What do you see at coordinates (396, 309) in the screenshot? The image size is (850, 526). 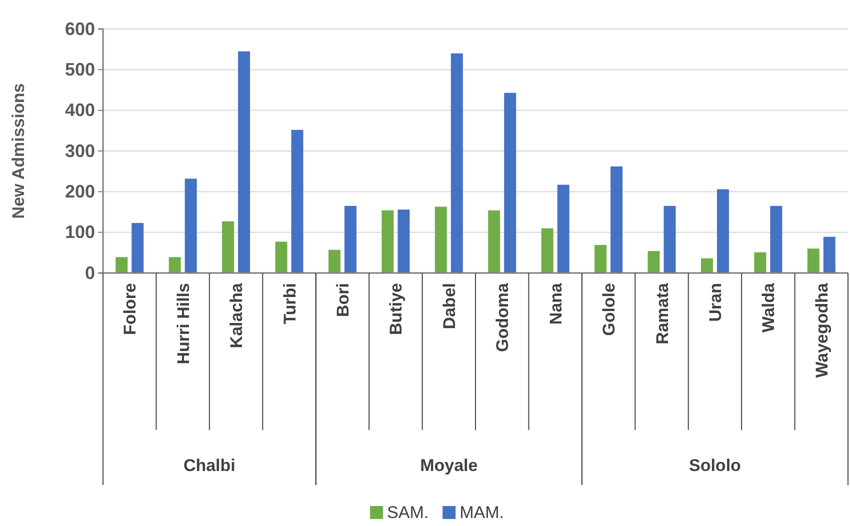 I see `x-tick-label: Butiye` at bounding box center [396, 309].